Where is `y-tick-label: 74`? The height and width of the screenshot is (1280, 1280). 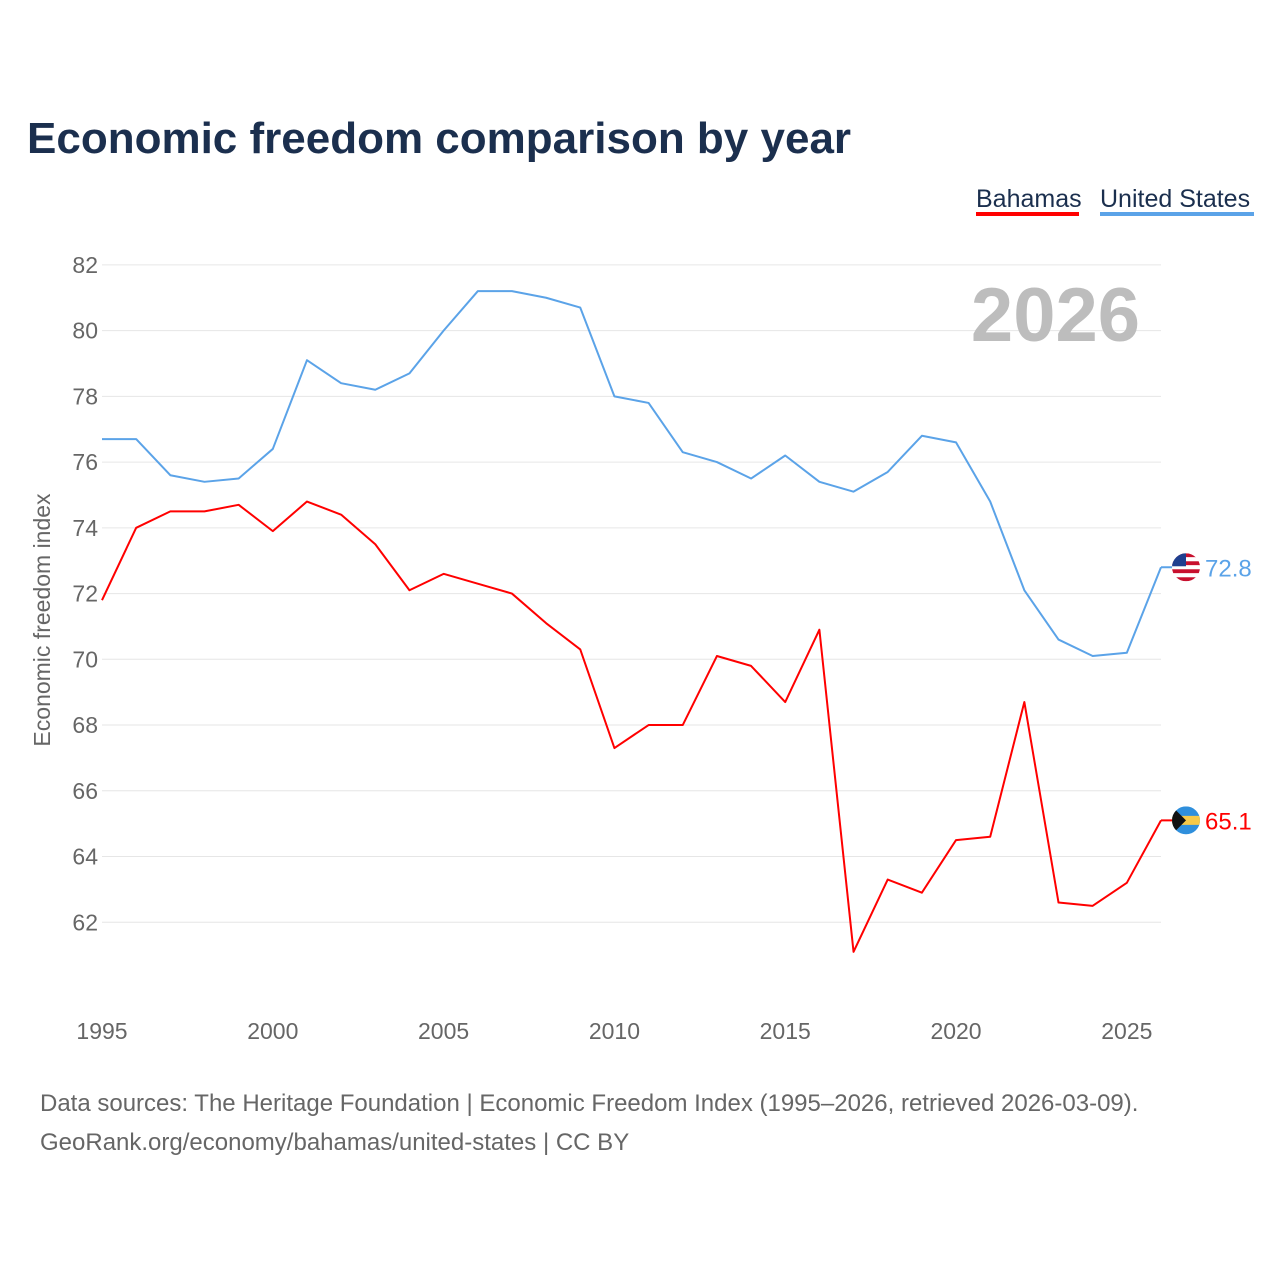
y-tick-label: 74 is located at coordinates (85, 528).